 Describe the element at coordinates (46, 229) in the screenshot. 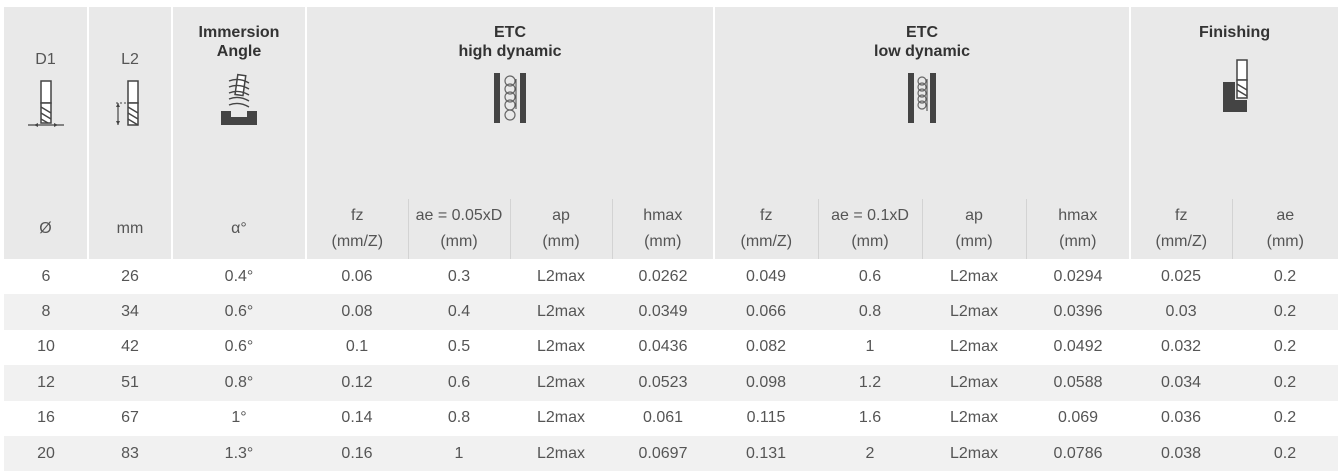

I see `unit-d1: Ø` at that location.